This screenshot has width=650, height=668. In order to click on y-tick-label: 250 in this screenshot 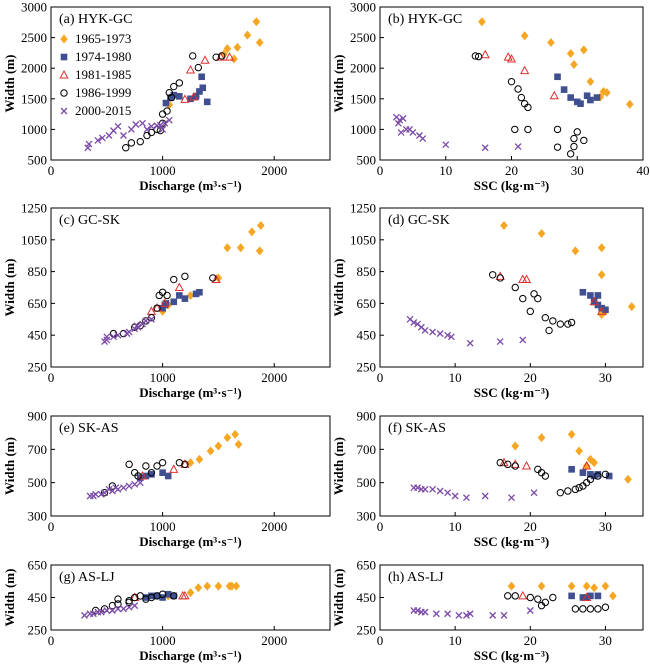, I will do `click(367, 630)`.